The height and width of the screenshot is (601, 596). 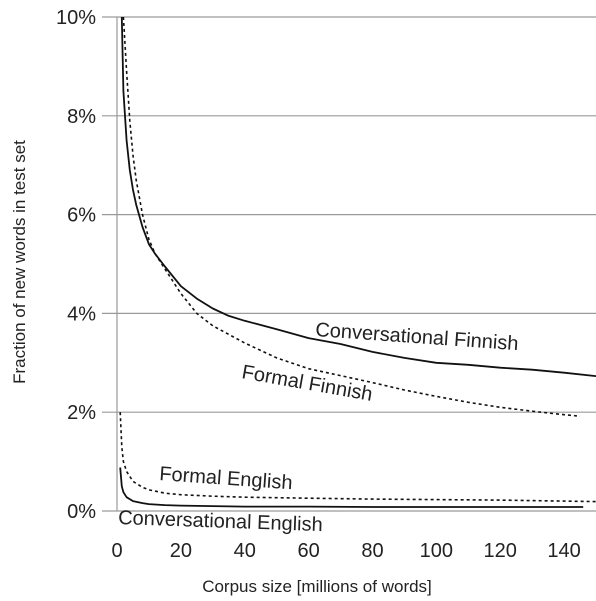 I want to click on y-tick-label: 4%, so click(x=81, y=314).